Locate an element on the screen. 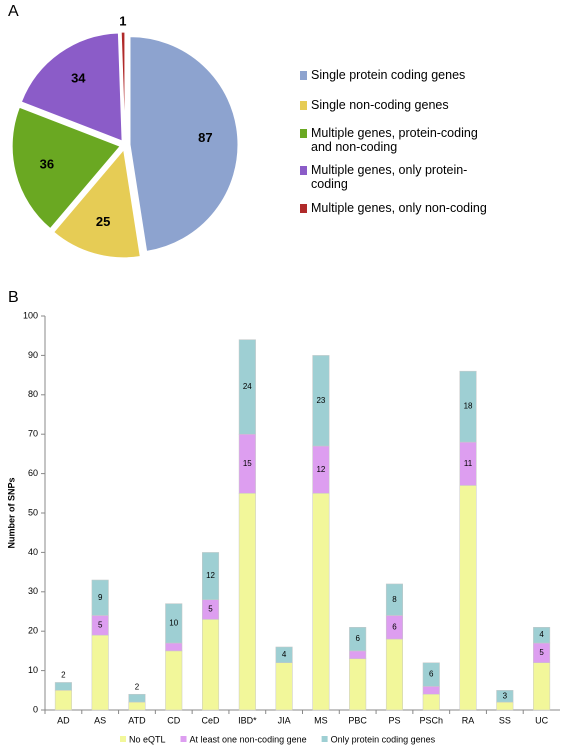 Image resolution: width=565 pixels, height=750 pixels. x-tick-label: IBD* is located at coordinates (247, 720).